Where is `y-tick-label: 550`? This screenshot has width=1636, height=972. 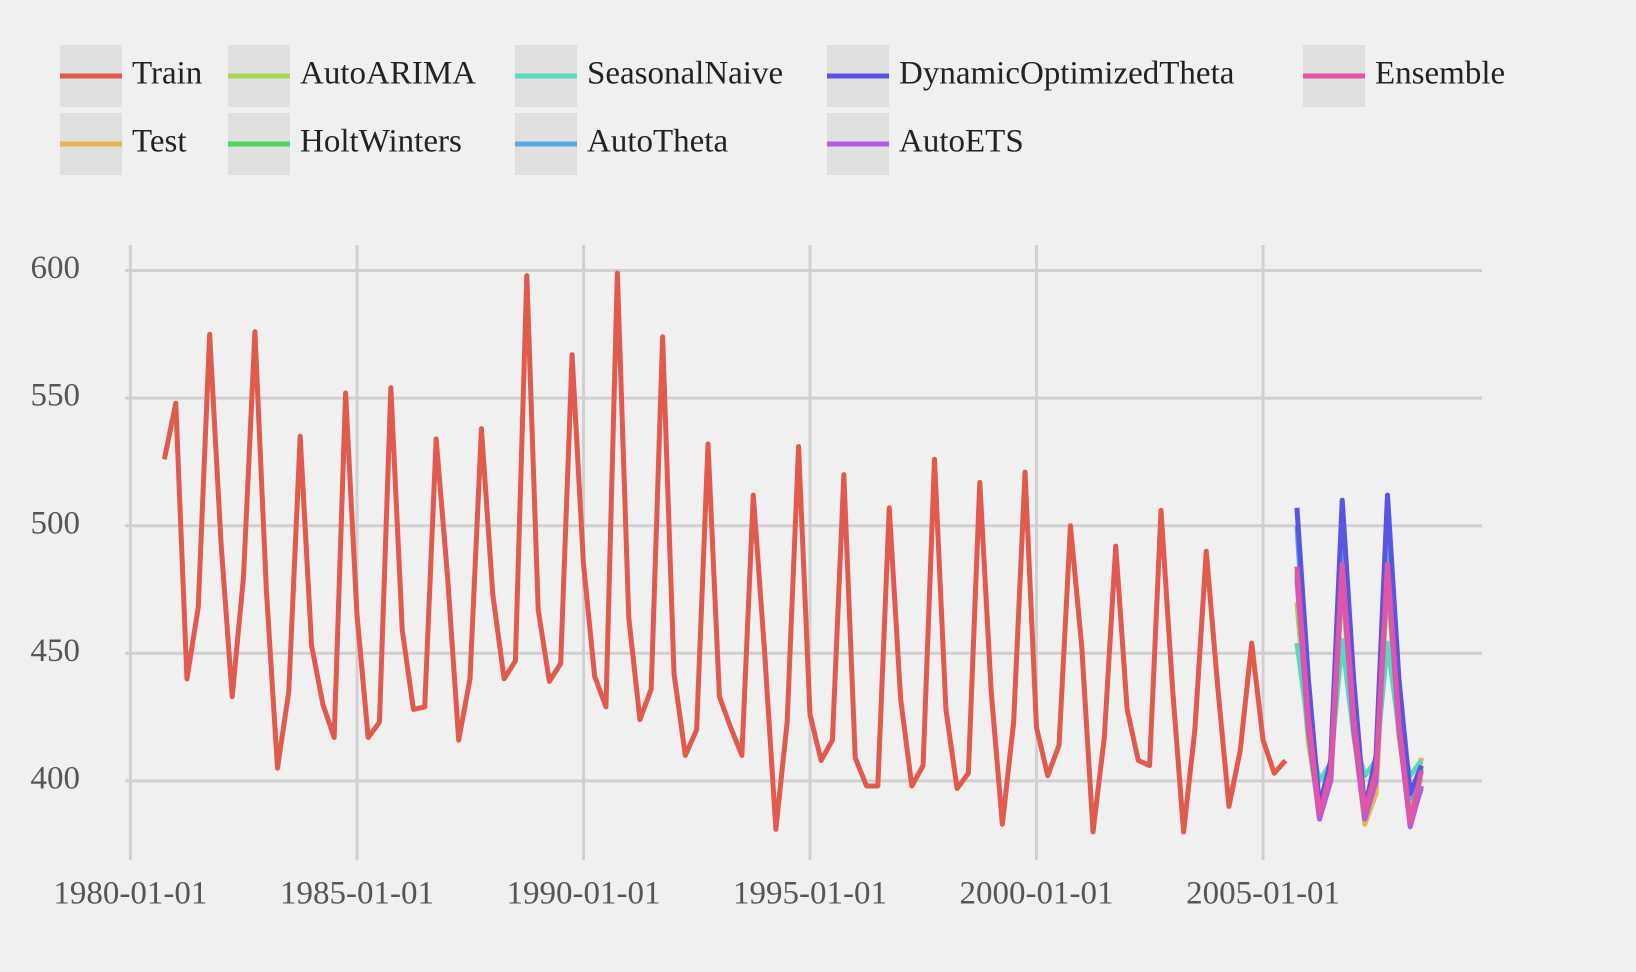
y-tick-label: 550 is located at coordinates (56, 396).